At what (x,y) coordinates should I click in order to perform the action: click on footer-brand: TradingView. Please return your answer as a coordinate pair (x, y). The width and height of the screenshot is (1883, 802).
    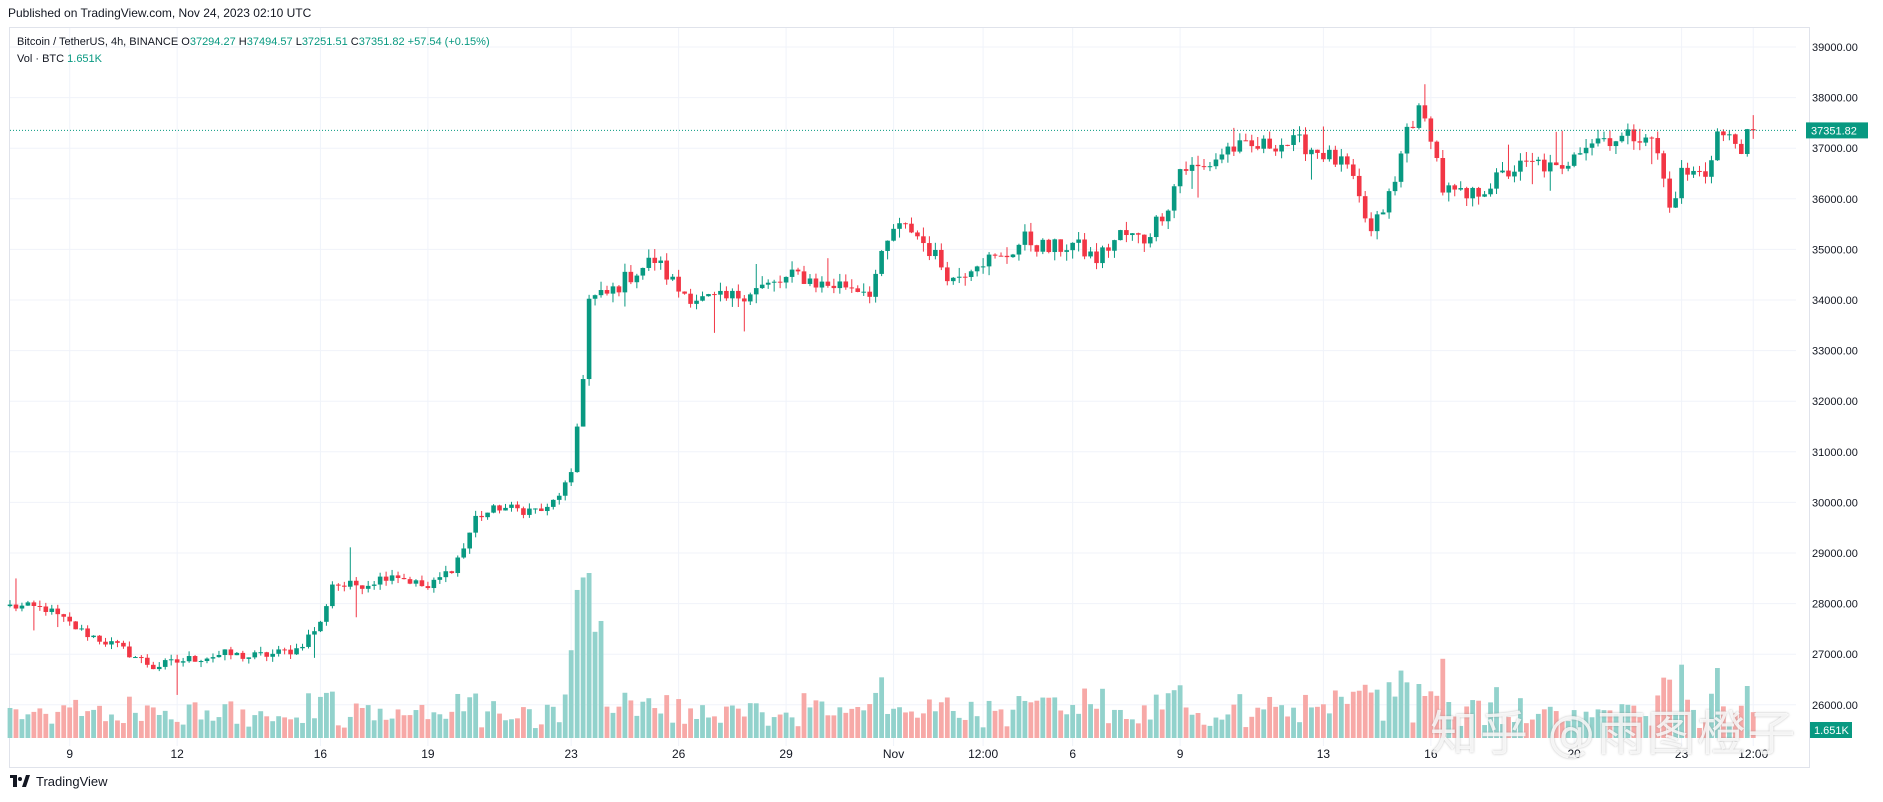
    Looking at the image, I should click on (72, 781).